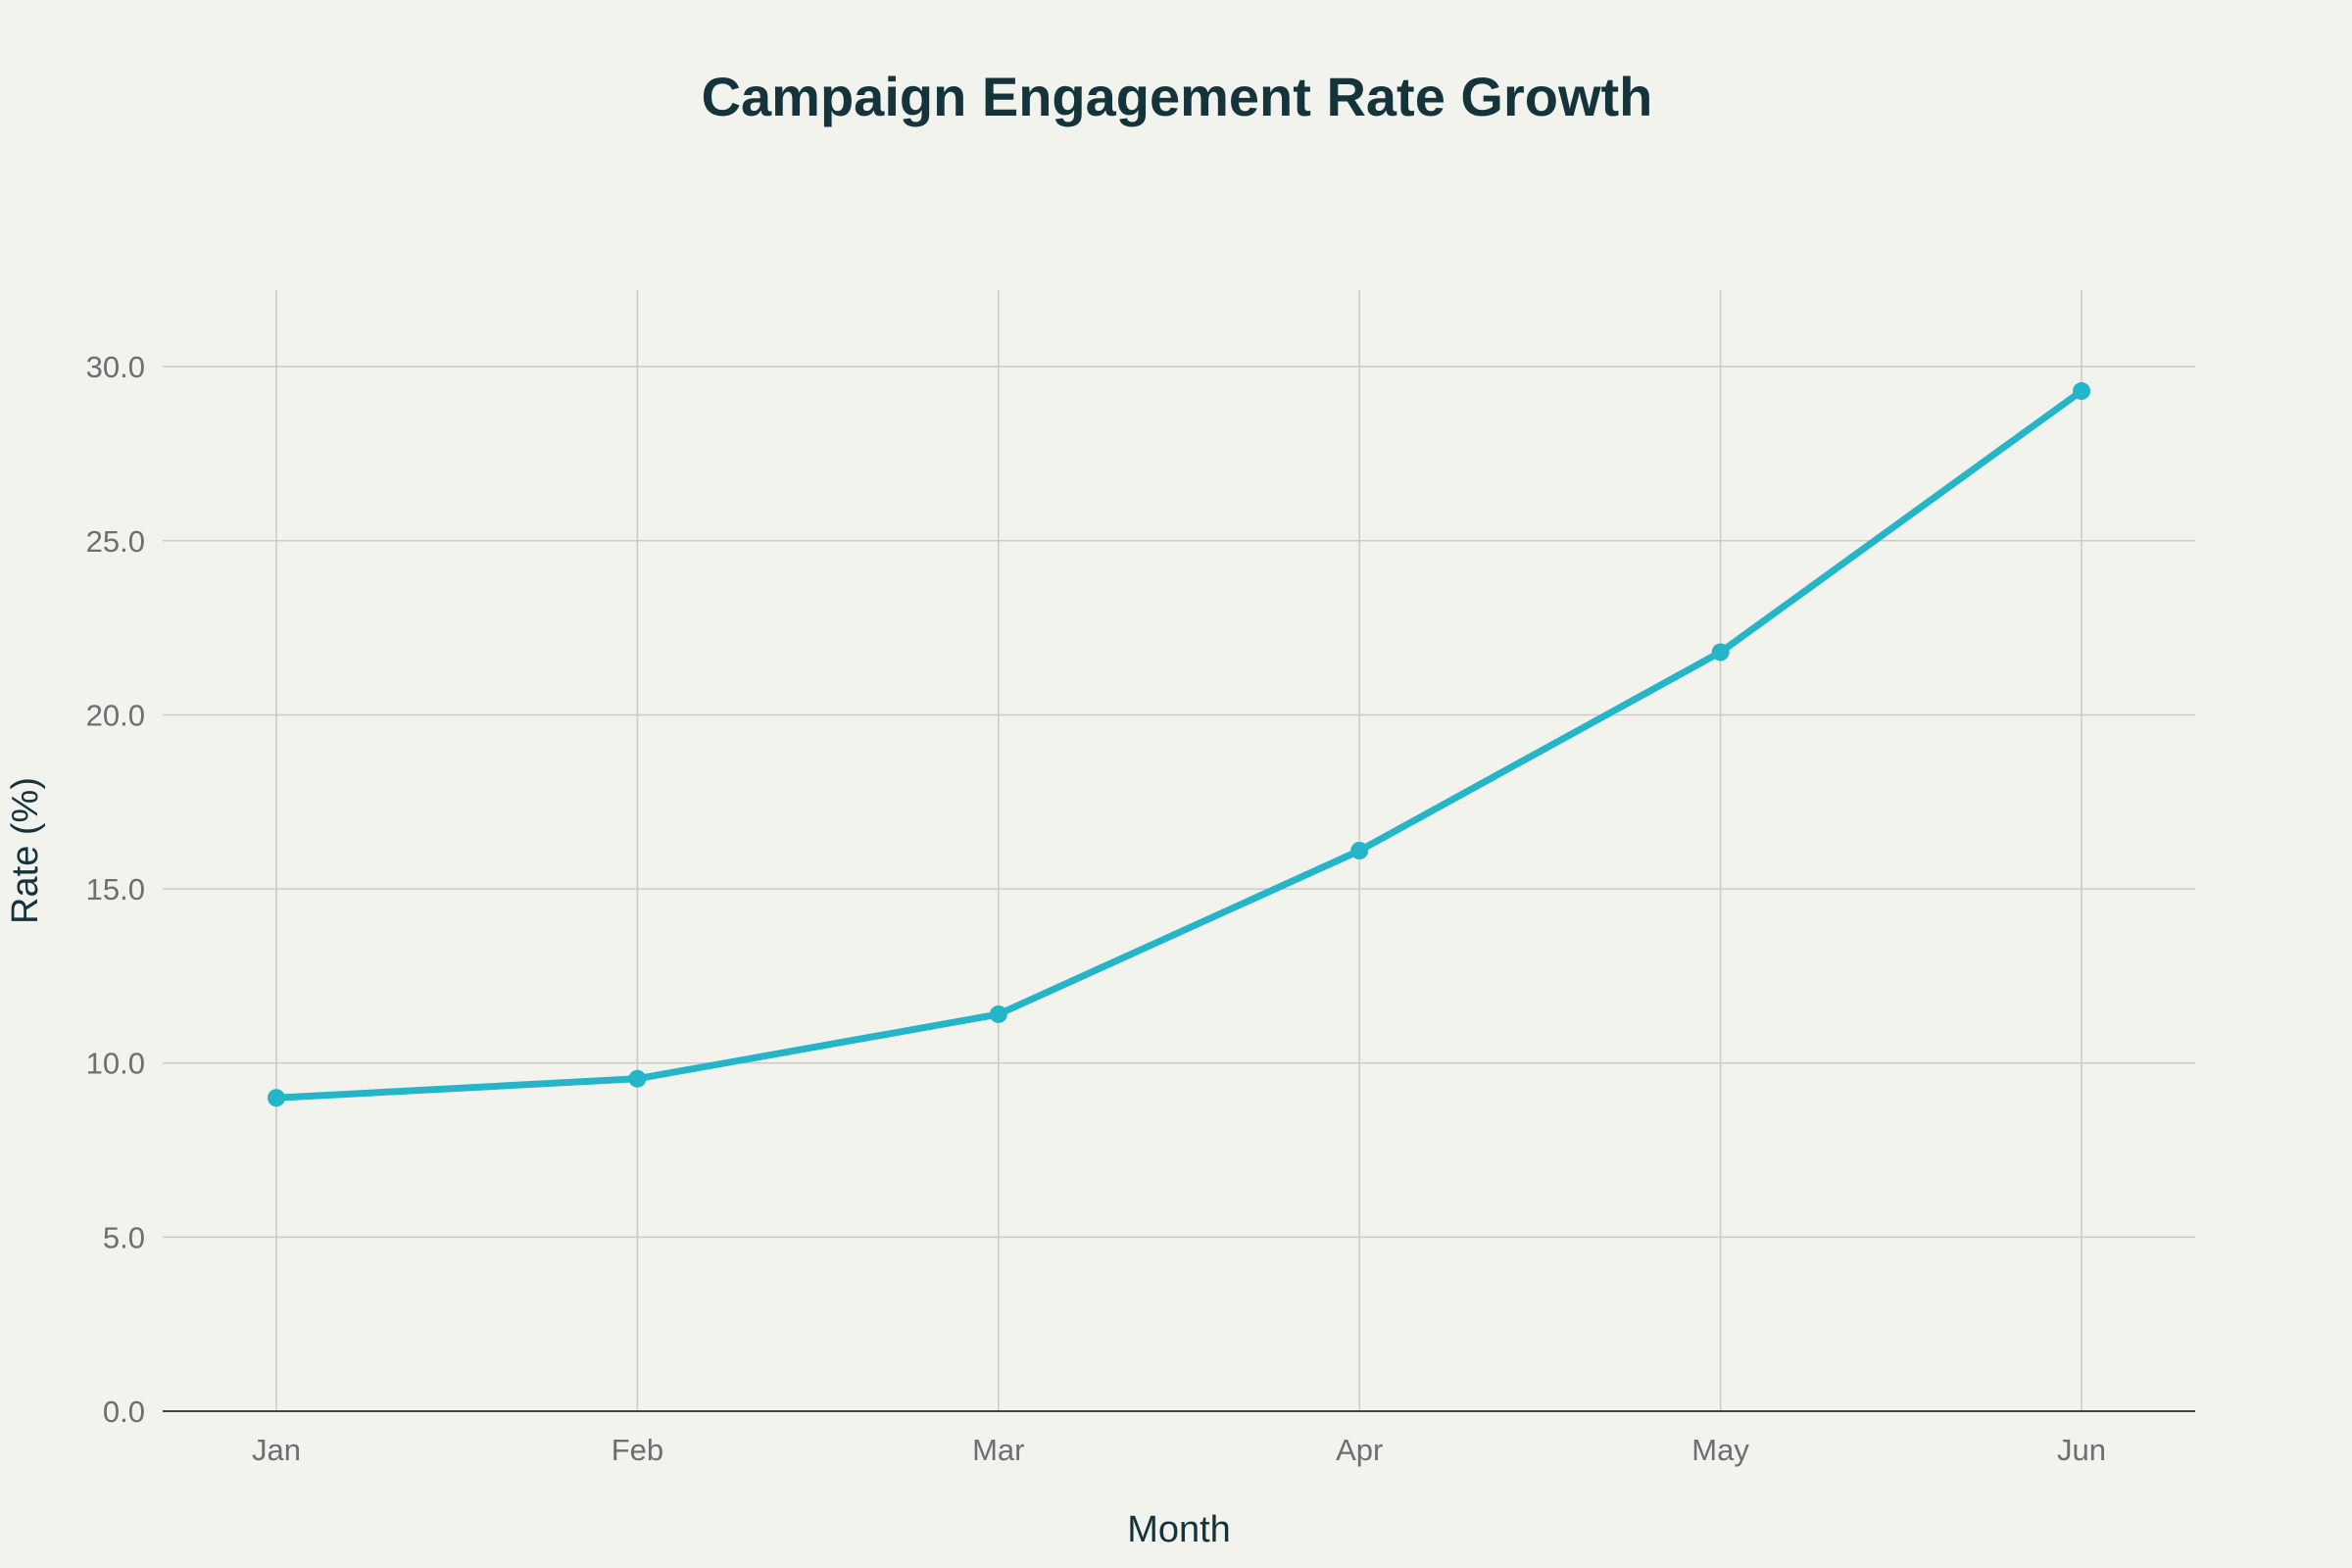 This screenshot has width=2352, height=1568. I want to click on y-tick-label: 20.0, so click(115, 715).